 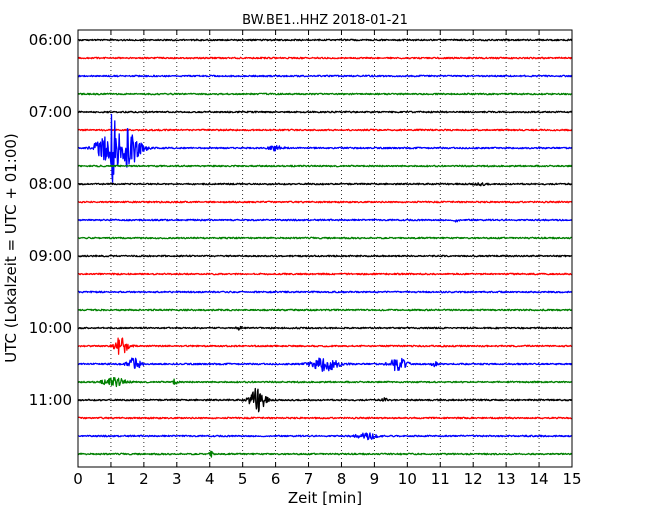 What do you see at coordinates (440, 479) in the screenshot?
I see `x-tick-label: 11` at bounding box center [440, 479].